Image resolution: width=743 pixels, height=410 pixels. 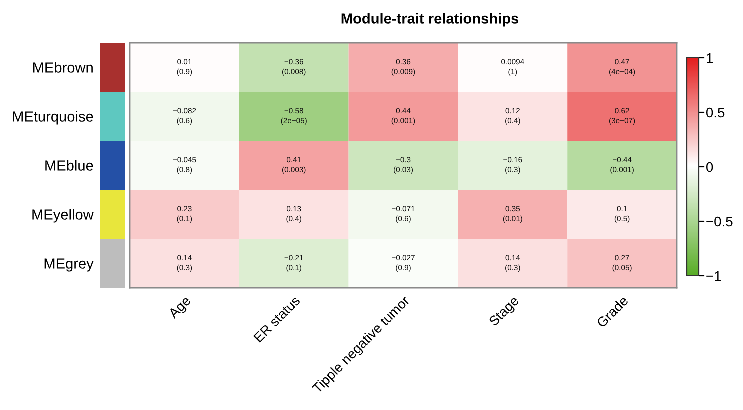 What do you see at coordinates (714, 276) in the screenshot?
I see `color-bar-label: −1` at bounding box center [714, 276].